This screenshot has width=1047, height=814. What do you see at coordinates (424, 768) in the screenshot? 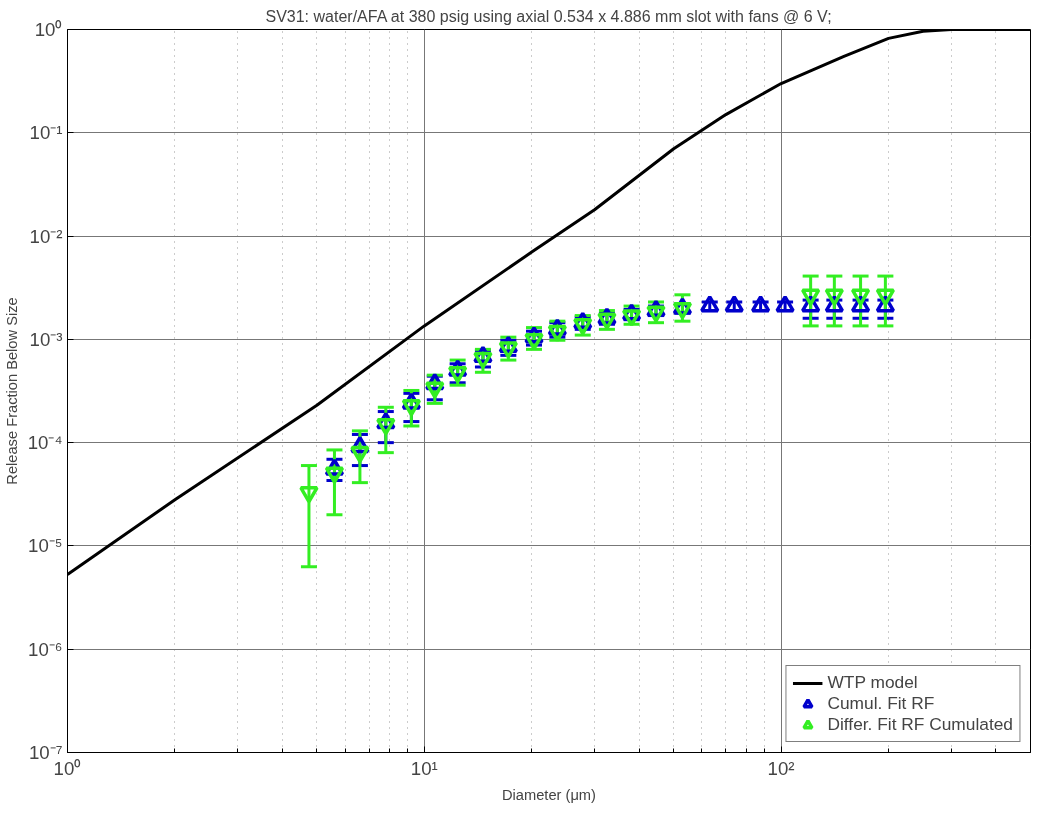
I see `x-tick-label: 10¹` at bounding box center [424, 768].